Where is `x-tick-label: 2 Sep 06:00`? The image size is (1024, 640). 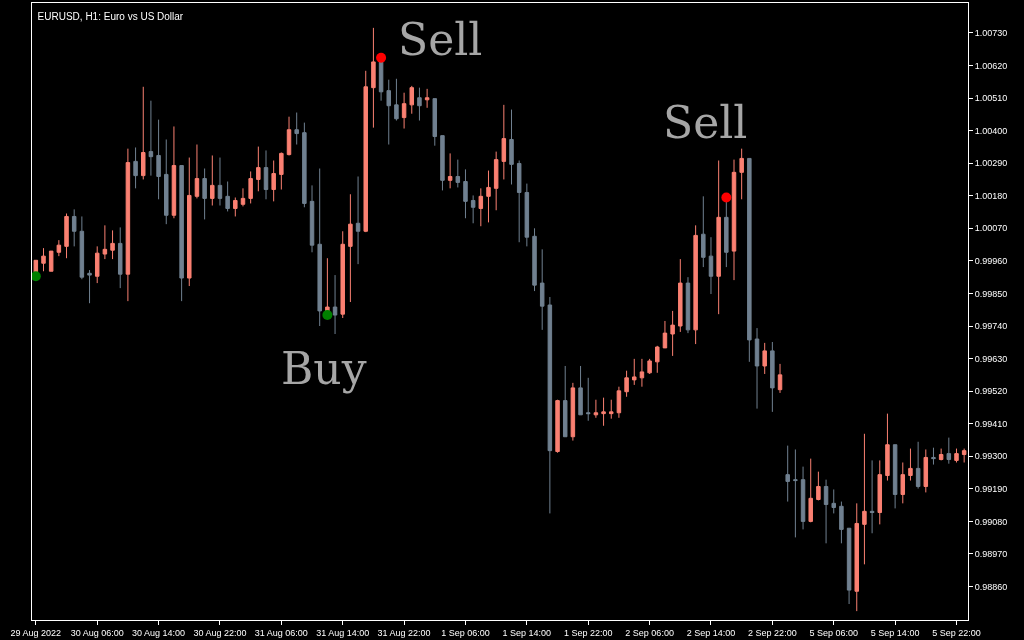
x-tick-label: 2 Sep 06:00 is located at coordinates (649, 632).